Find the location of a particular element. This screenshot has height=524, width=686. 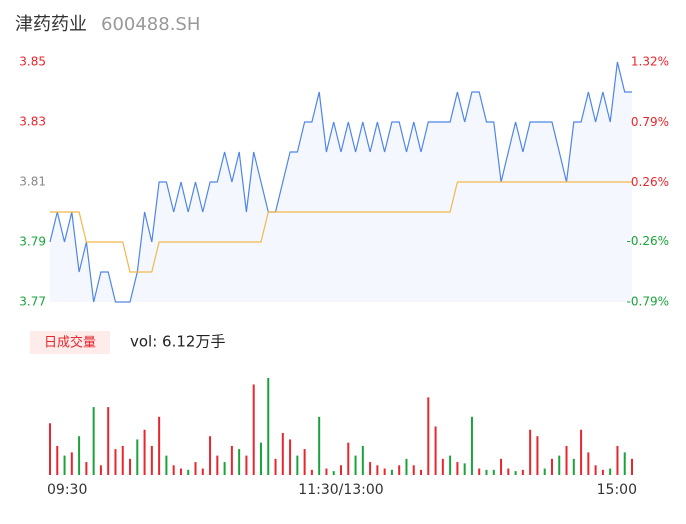

x-tick-label: 15:00 is located at coordinates (617, 490).